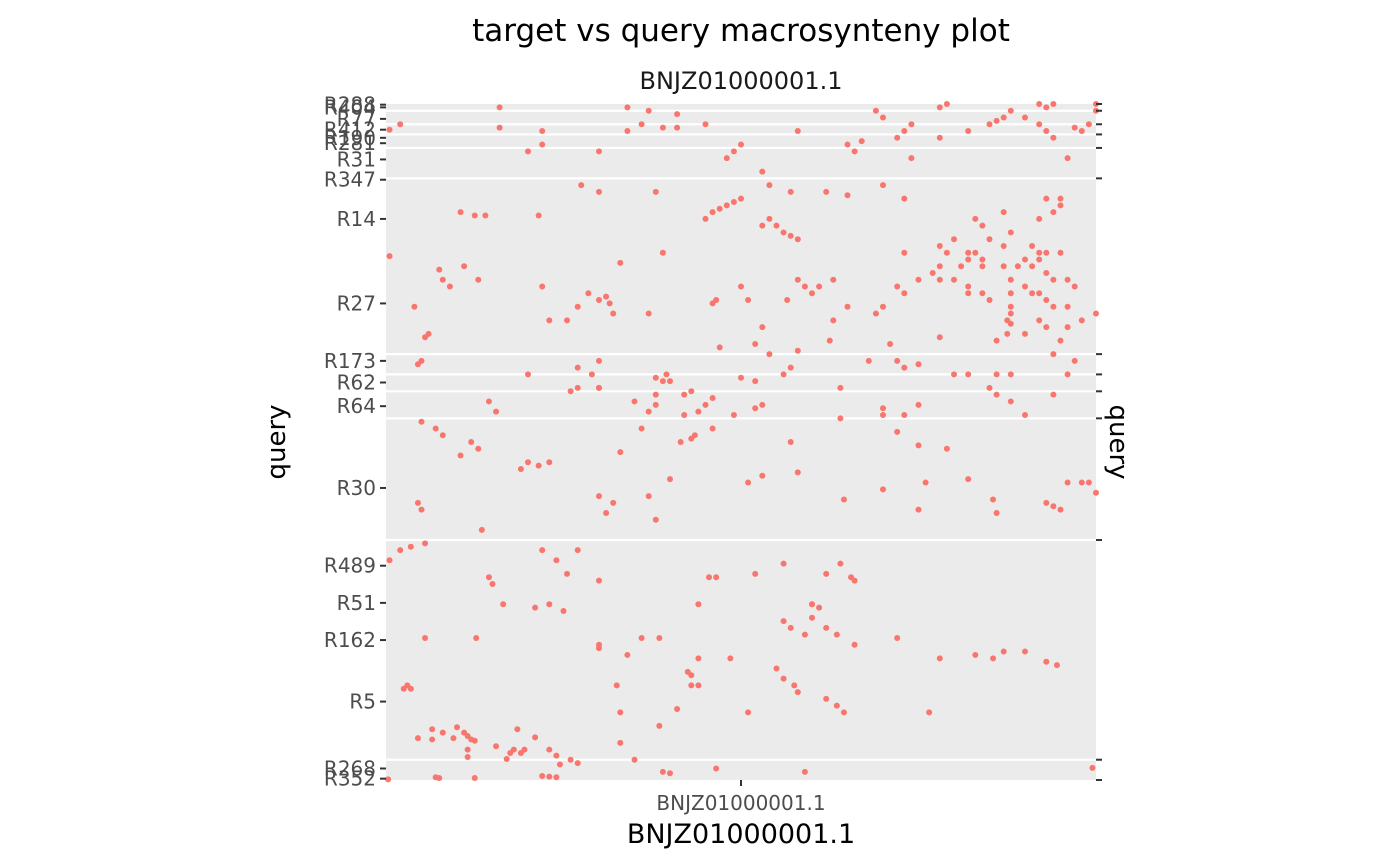 The height and width of the screenshot is (865, 1400). Describe the element at coordinates (1099, 442) in the screenshot. I see `y-axis-right` at that location.